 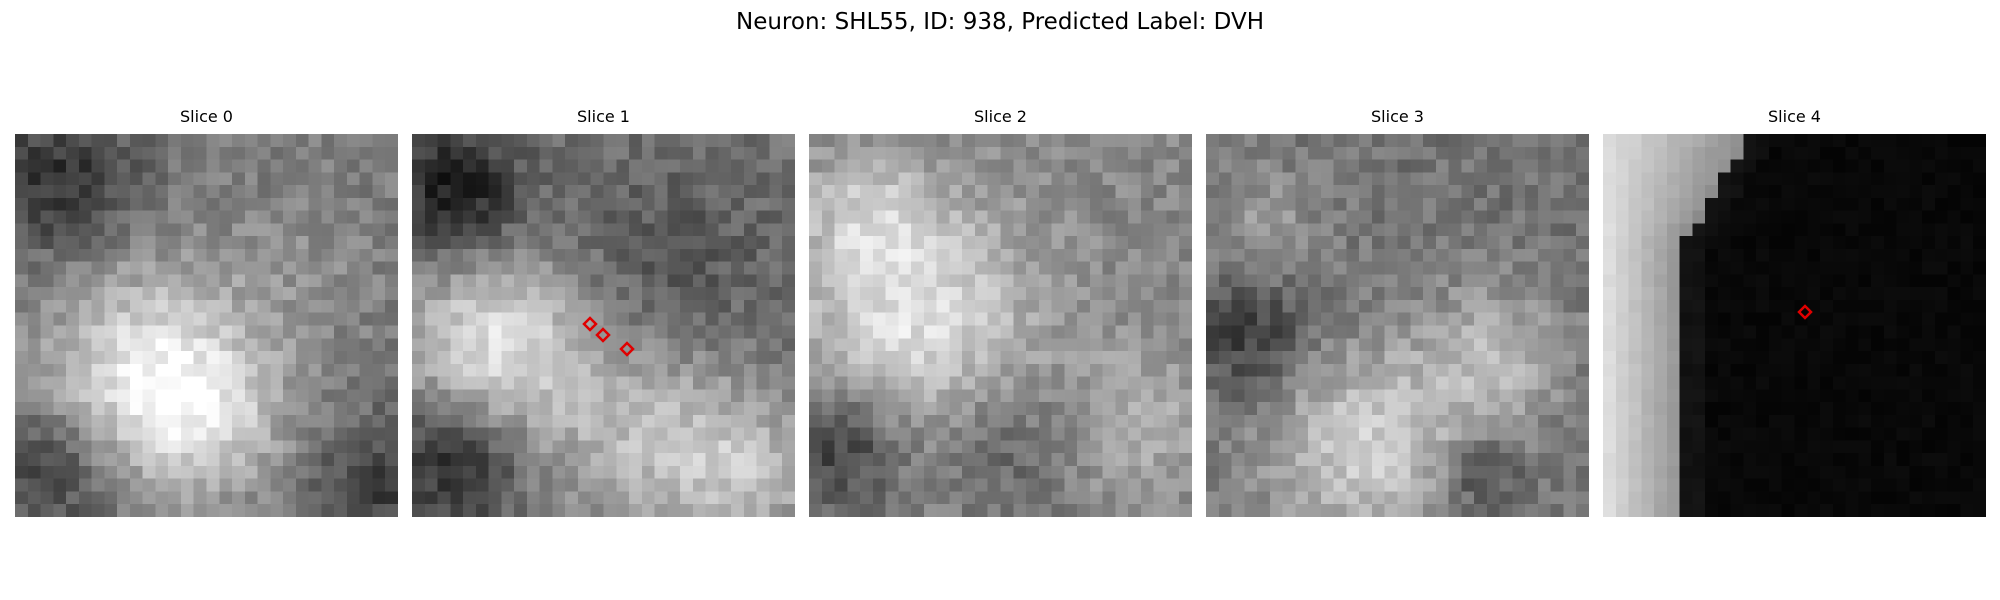 What do you see at coordinates (1794, 116) in the screenshot?
I see `slice-title: Slice 4` at bounding box center [1794, 116].